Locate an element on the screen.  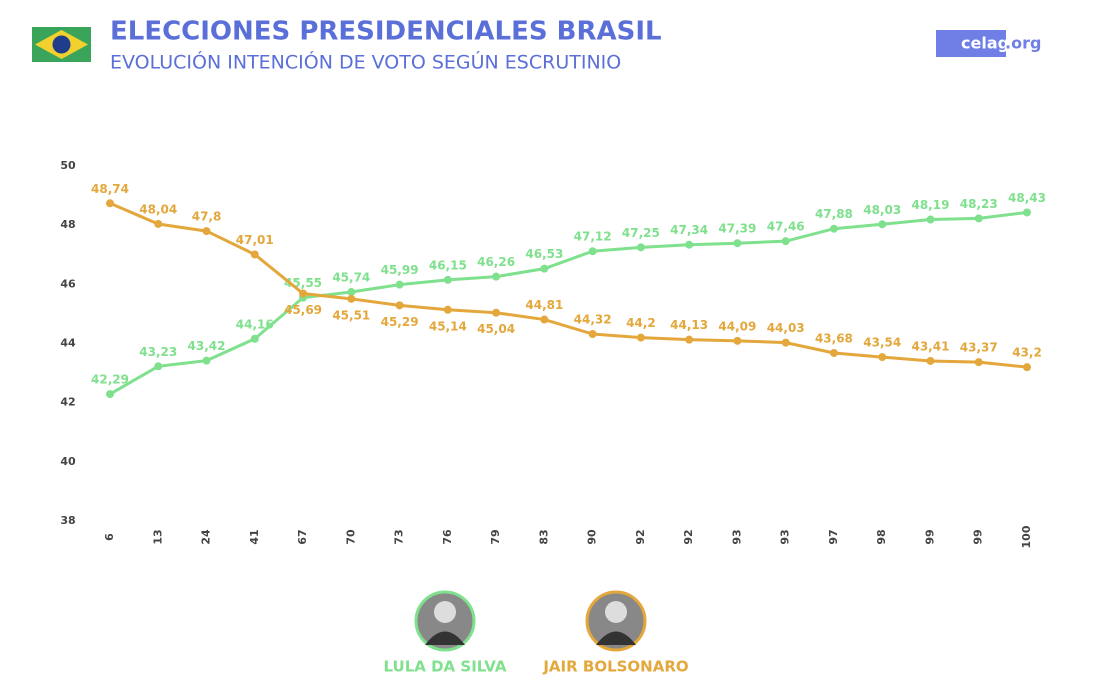
value-label: 43,23 is located at coordinates (158, 352).